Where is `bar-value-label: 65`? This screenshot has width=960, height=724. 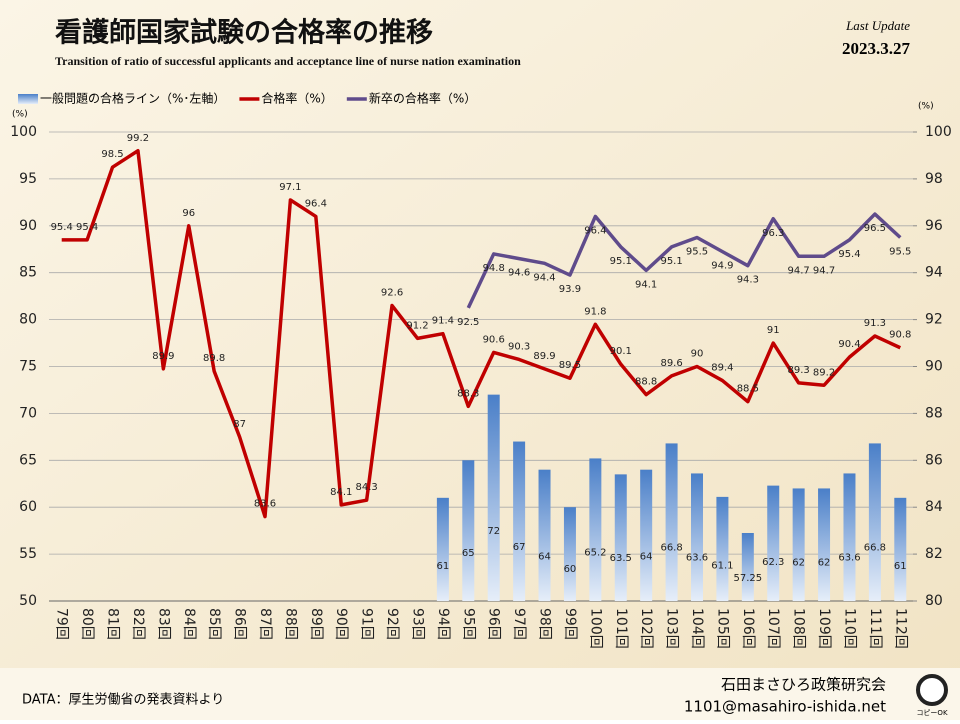 bar-value-label: 65 is located at coordinates (468, 553).